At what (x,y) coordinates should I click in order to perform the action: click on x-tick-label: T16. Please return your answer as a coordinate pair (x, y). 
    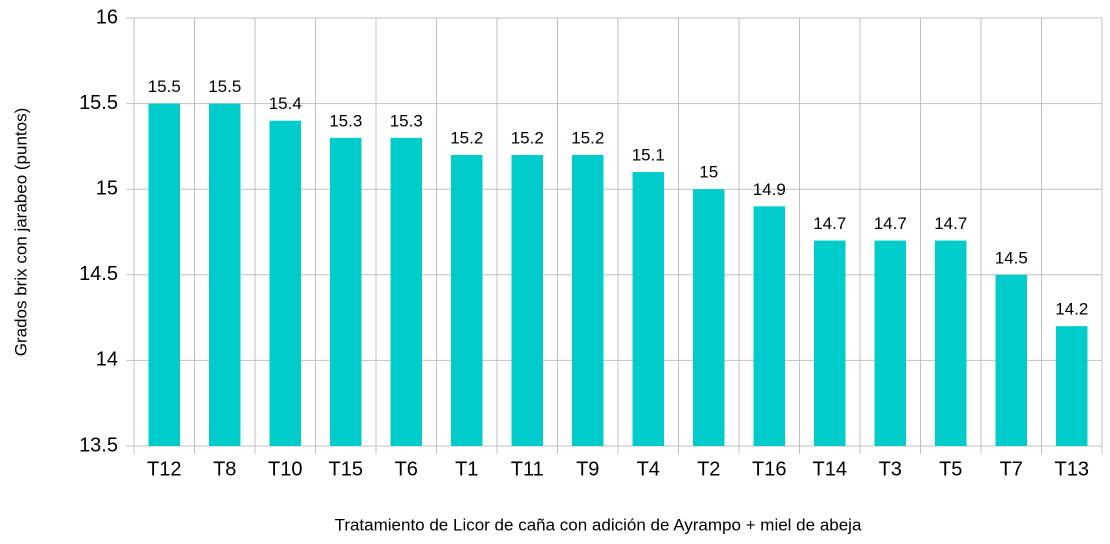
    Looking at the image, I should click on (769, 469).